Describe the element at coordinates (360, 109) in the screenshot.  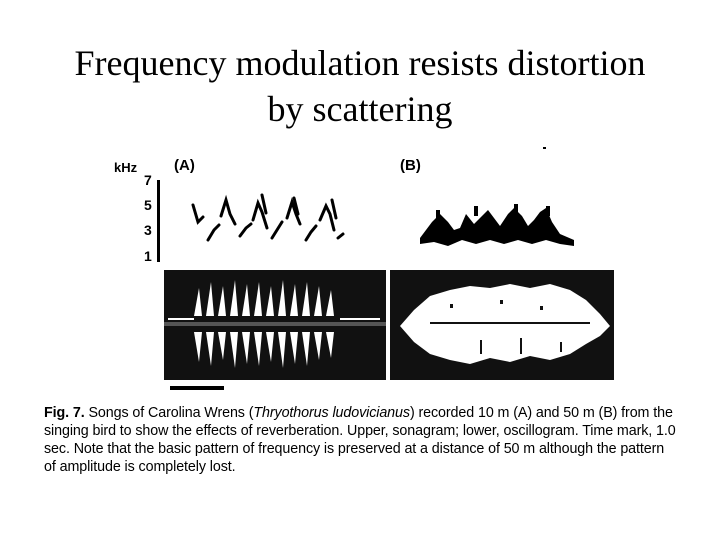
I see `slide-title-line-2: by scattering` at that location.